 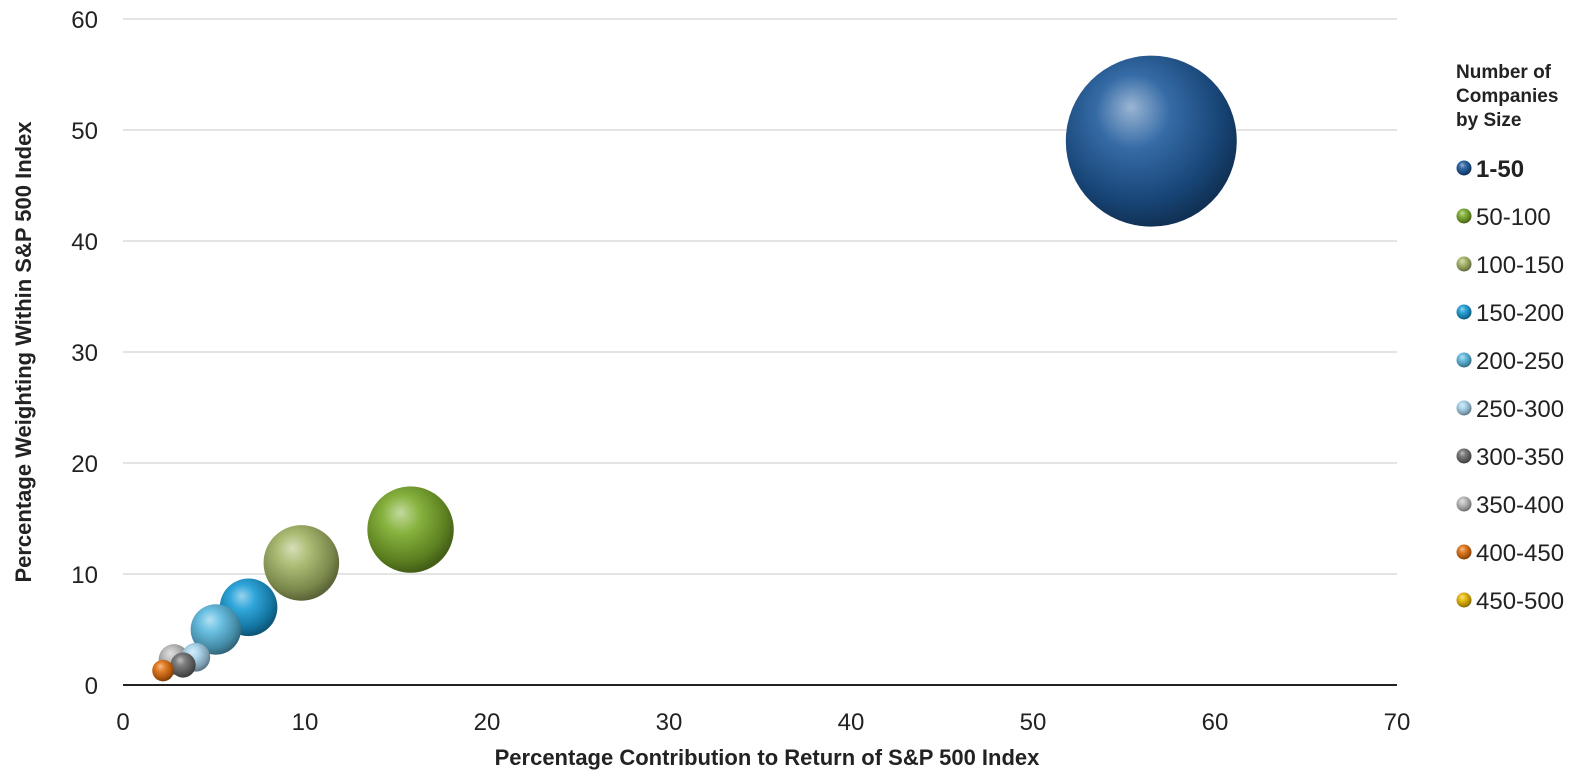 What do you see at coordinates (669, 722) in the screenshot?
I see `x-tick-label: 30` at bounding box center [669, 722].